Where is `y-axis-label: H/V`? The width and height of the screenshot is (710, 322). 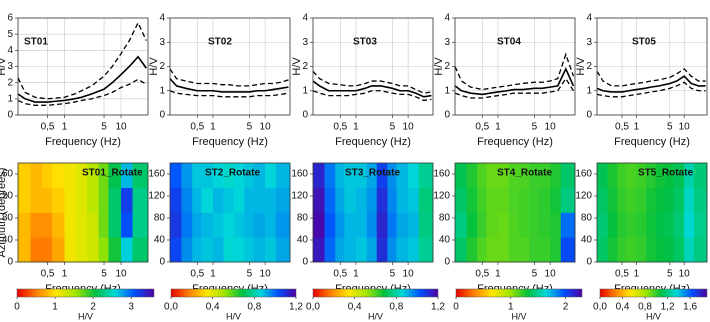
y-axis-label: H/V is located at coordinates (154, 66).